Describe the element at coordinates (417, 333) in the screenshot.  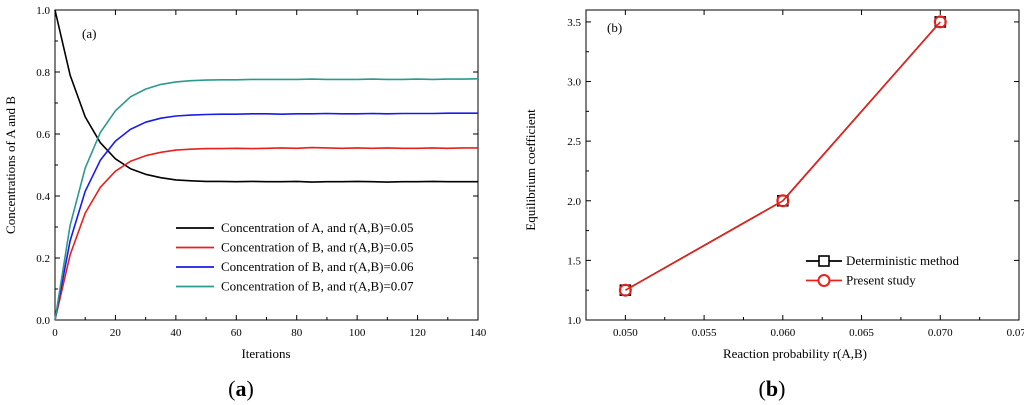
I see `a-x-tick-label-6: 120` at that location.